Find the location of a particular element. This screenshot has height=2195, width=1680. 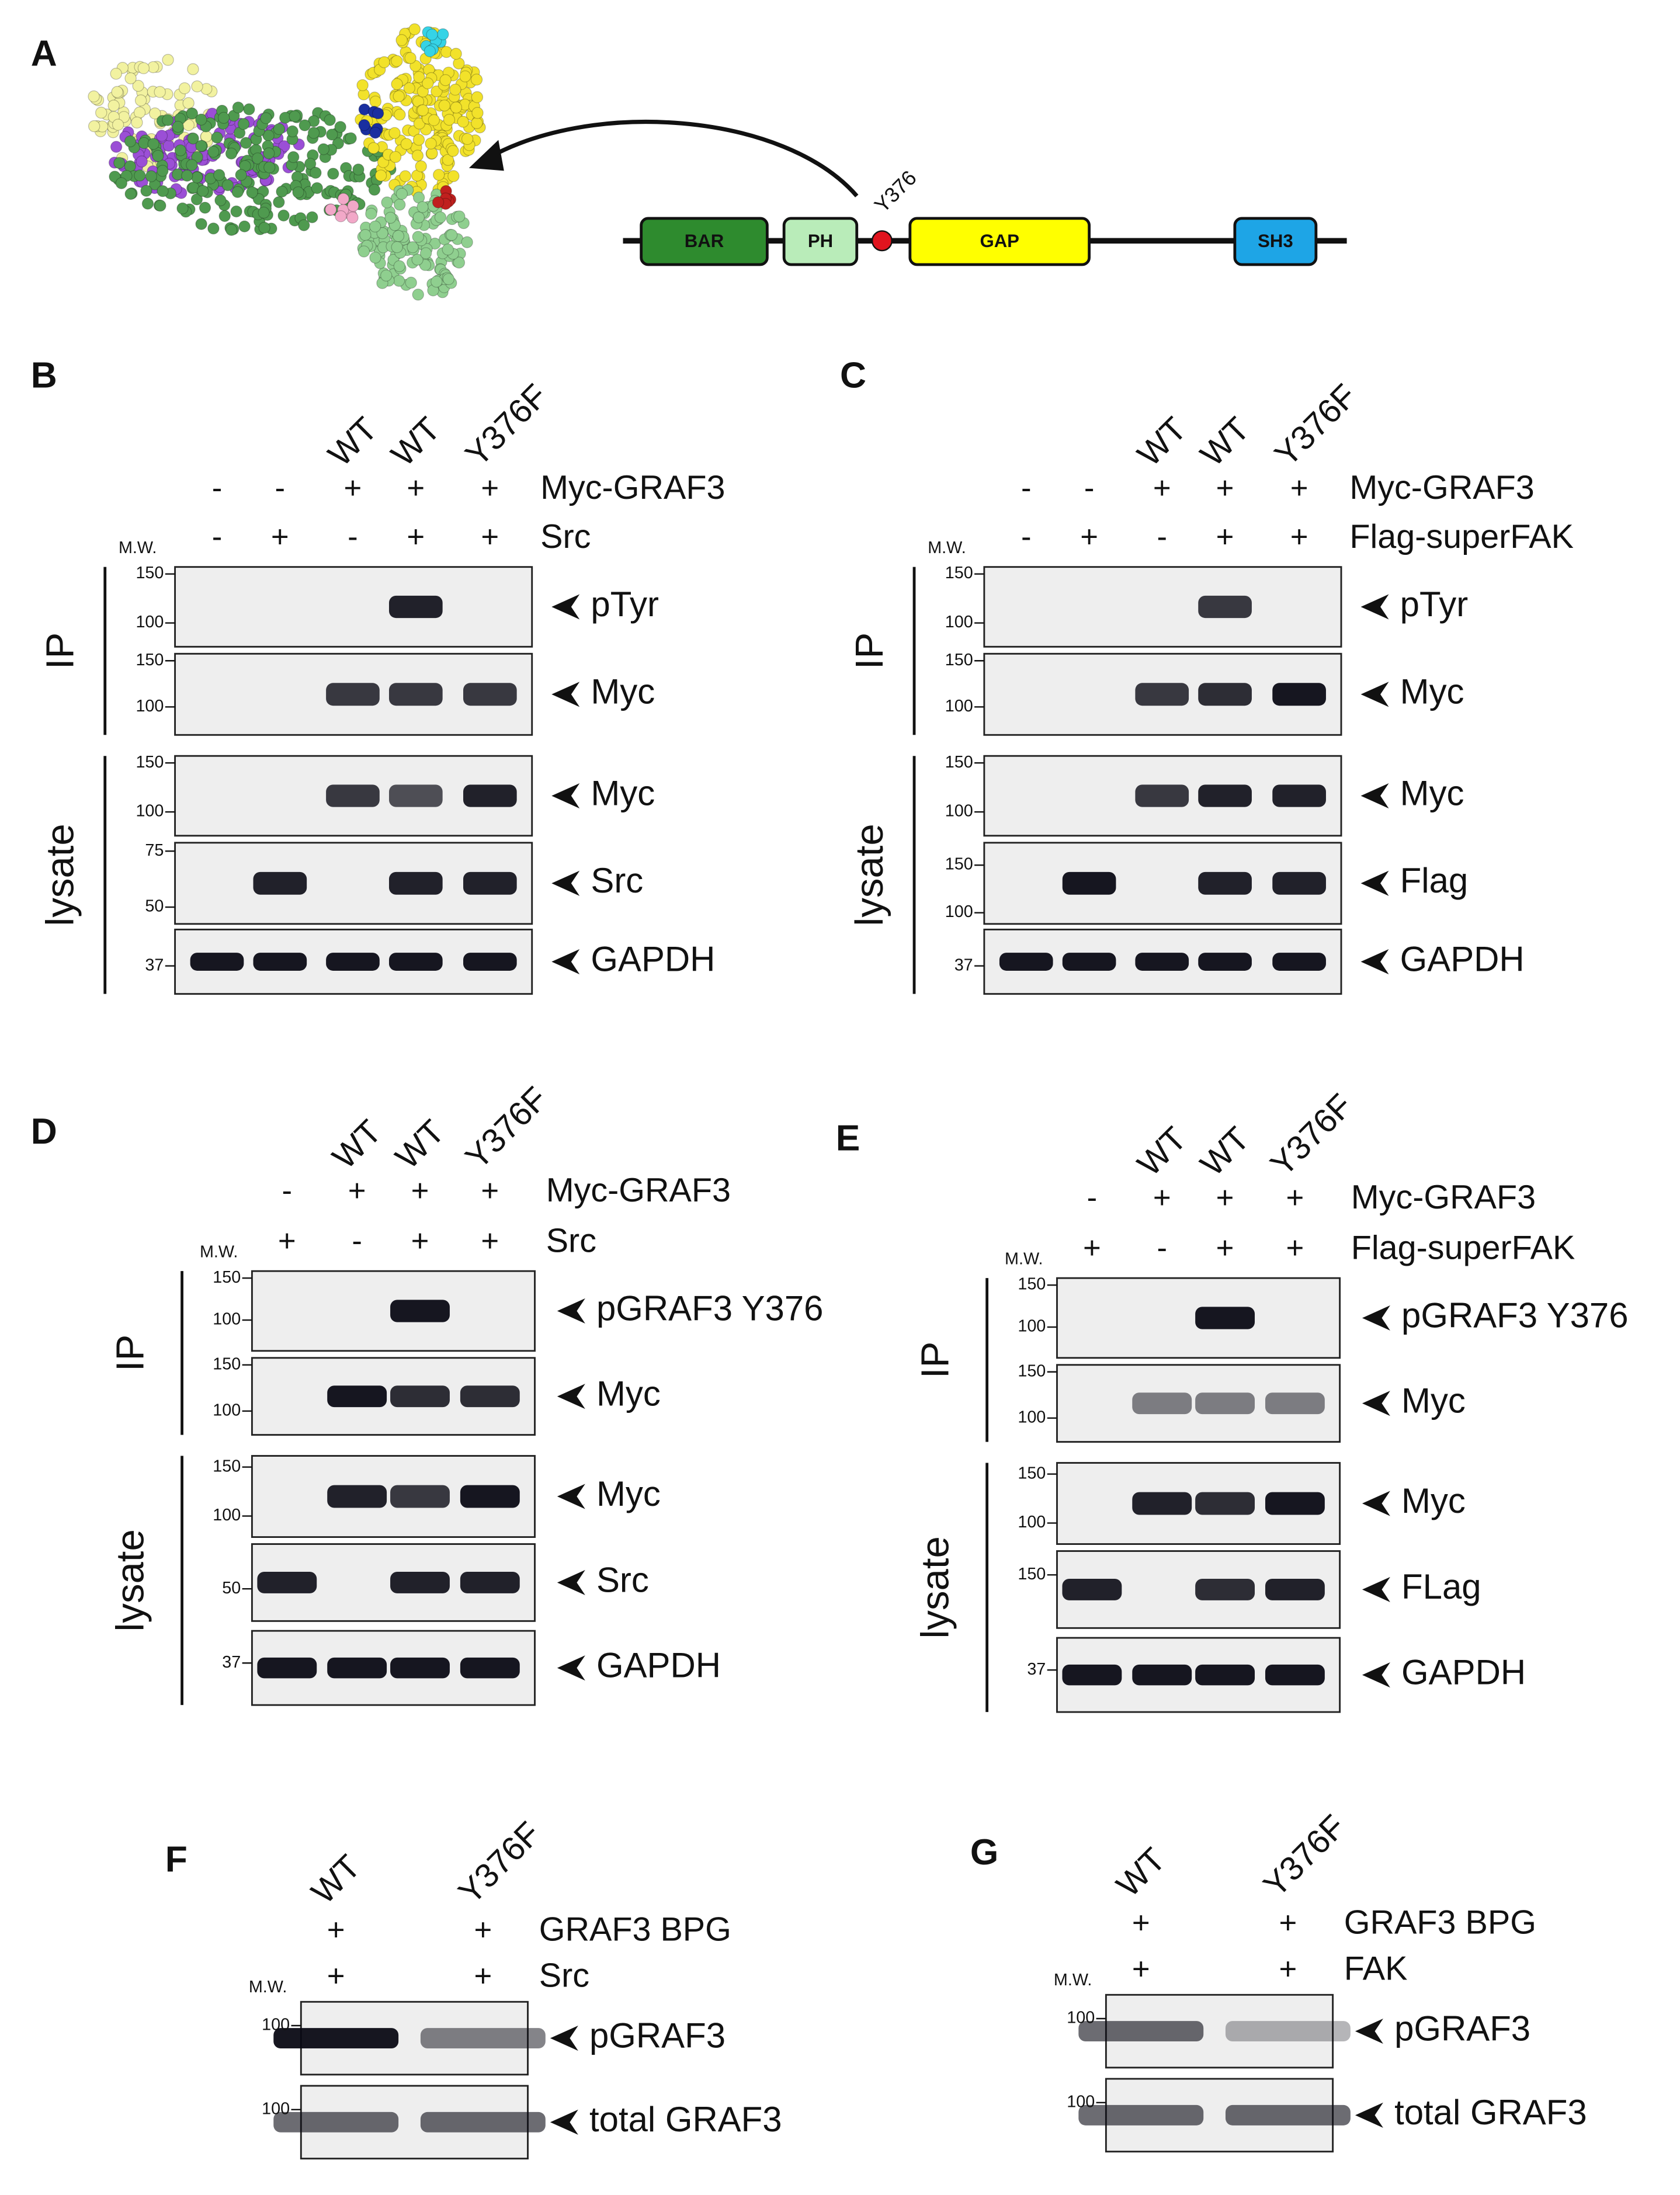

panel-letter: A is located at coordinates (44, 53).